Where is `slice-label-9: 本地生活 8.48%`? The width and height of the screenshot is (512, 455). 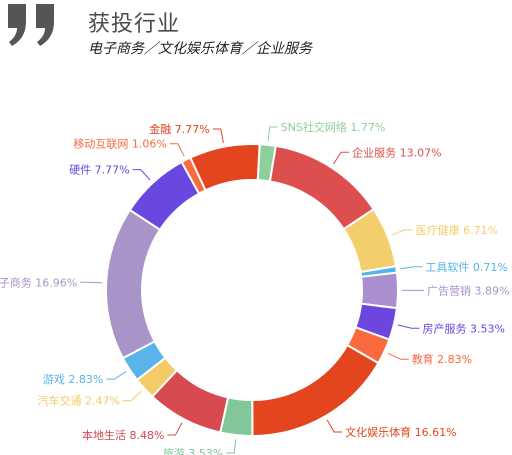 slice-label-9: 本地生活 8.48% is located at coordinates (123, 435).